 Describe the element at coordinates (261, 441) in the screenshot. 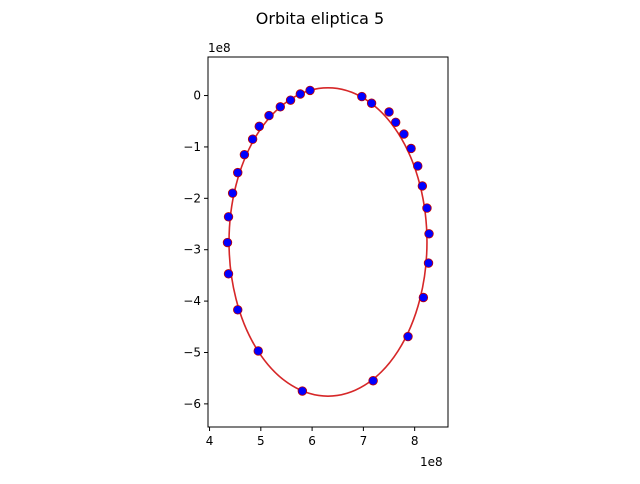

I see `x-tick-label: 5` at that location.